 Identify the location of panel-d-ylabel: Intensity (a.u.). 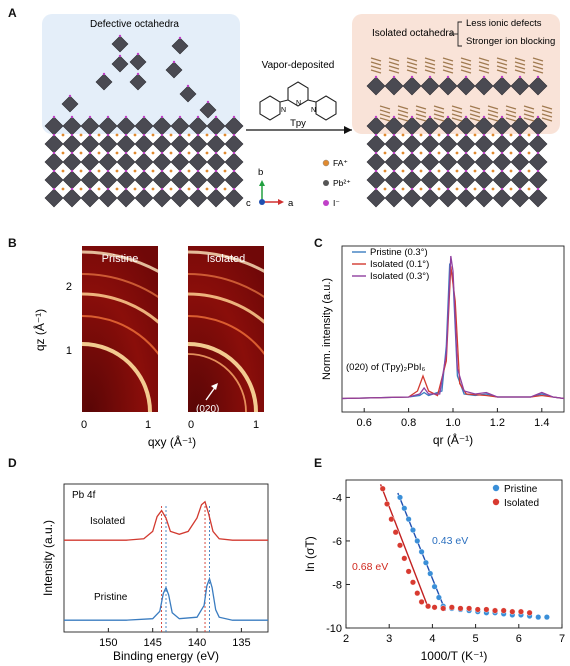
(48, 558).